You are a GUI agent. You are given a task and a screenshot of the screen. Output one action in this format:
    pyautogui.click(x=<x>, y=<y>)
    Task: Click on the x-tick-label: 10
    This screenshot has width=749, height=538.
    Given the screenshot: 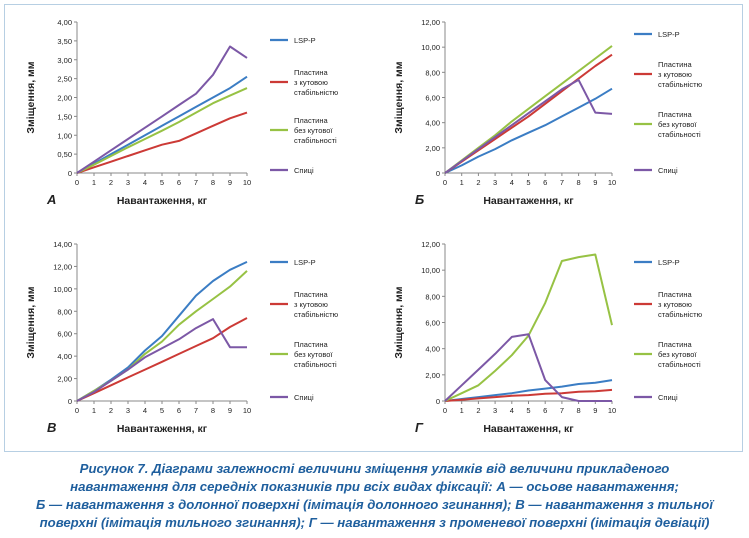 What is the action you would take?
    pyautogui.click(x=247, y=410)
    